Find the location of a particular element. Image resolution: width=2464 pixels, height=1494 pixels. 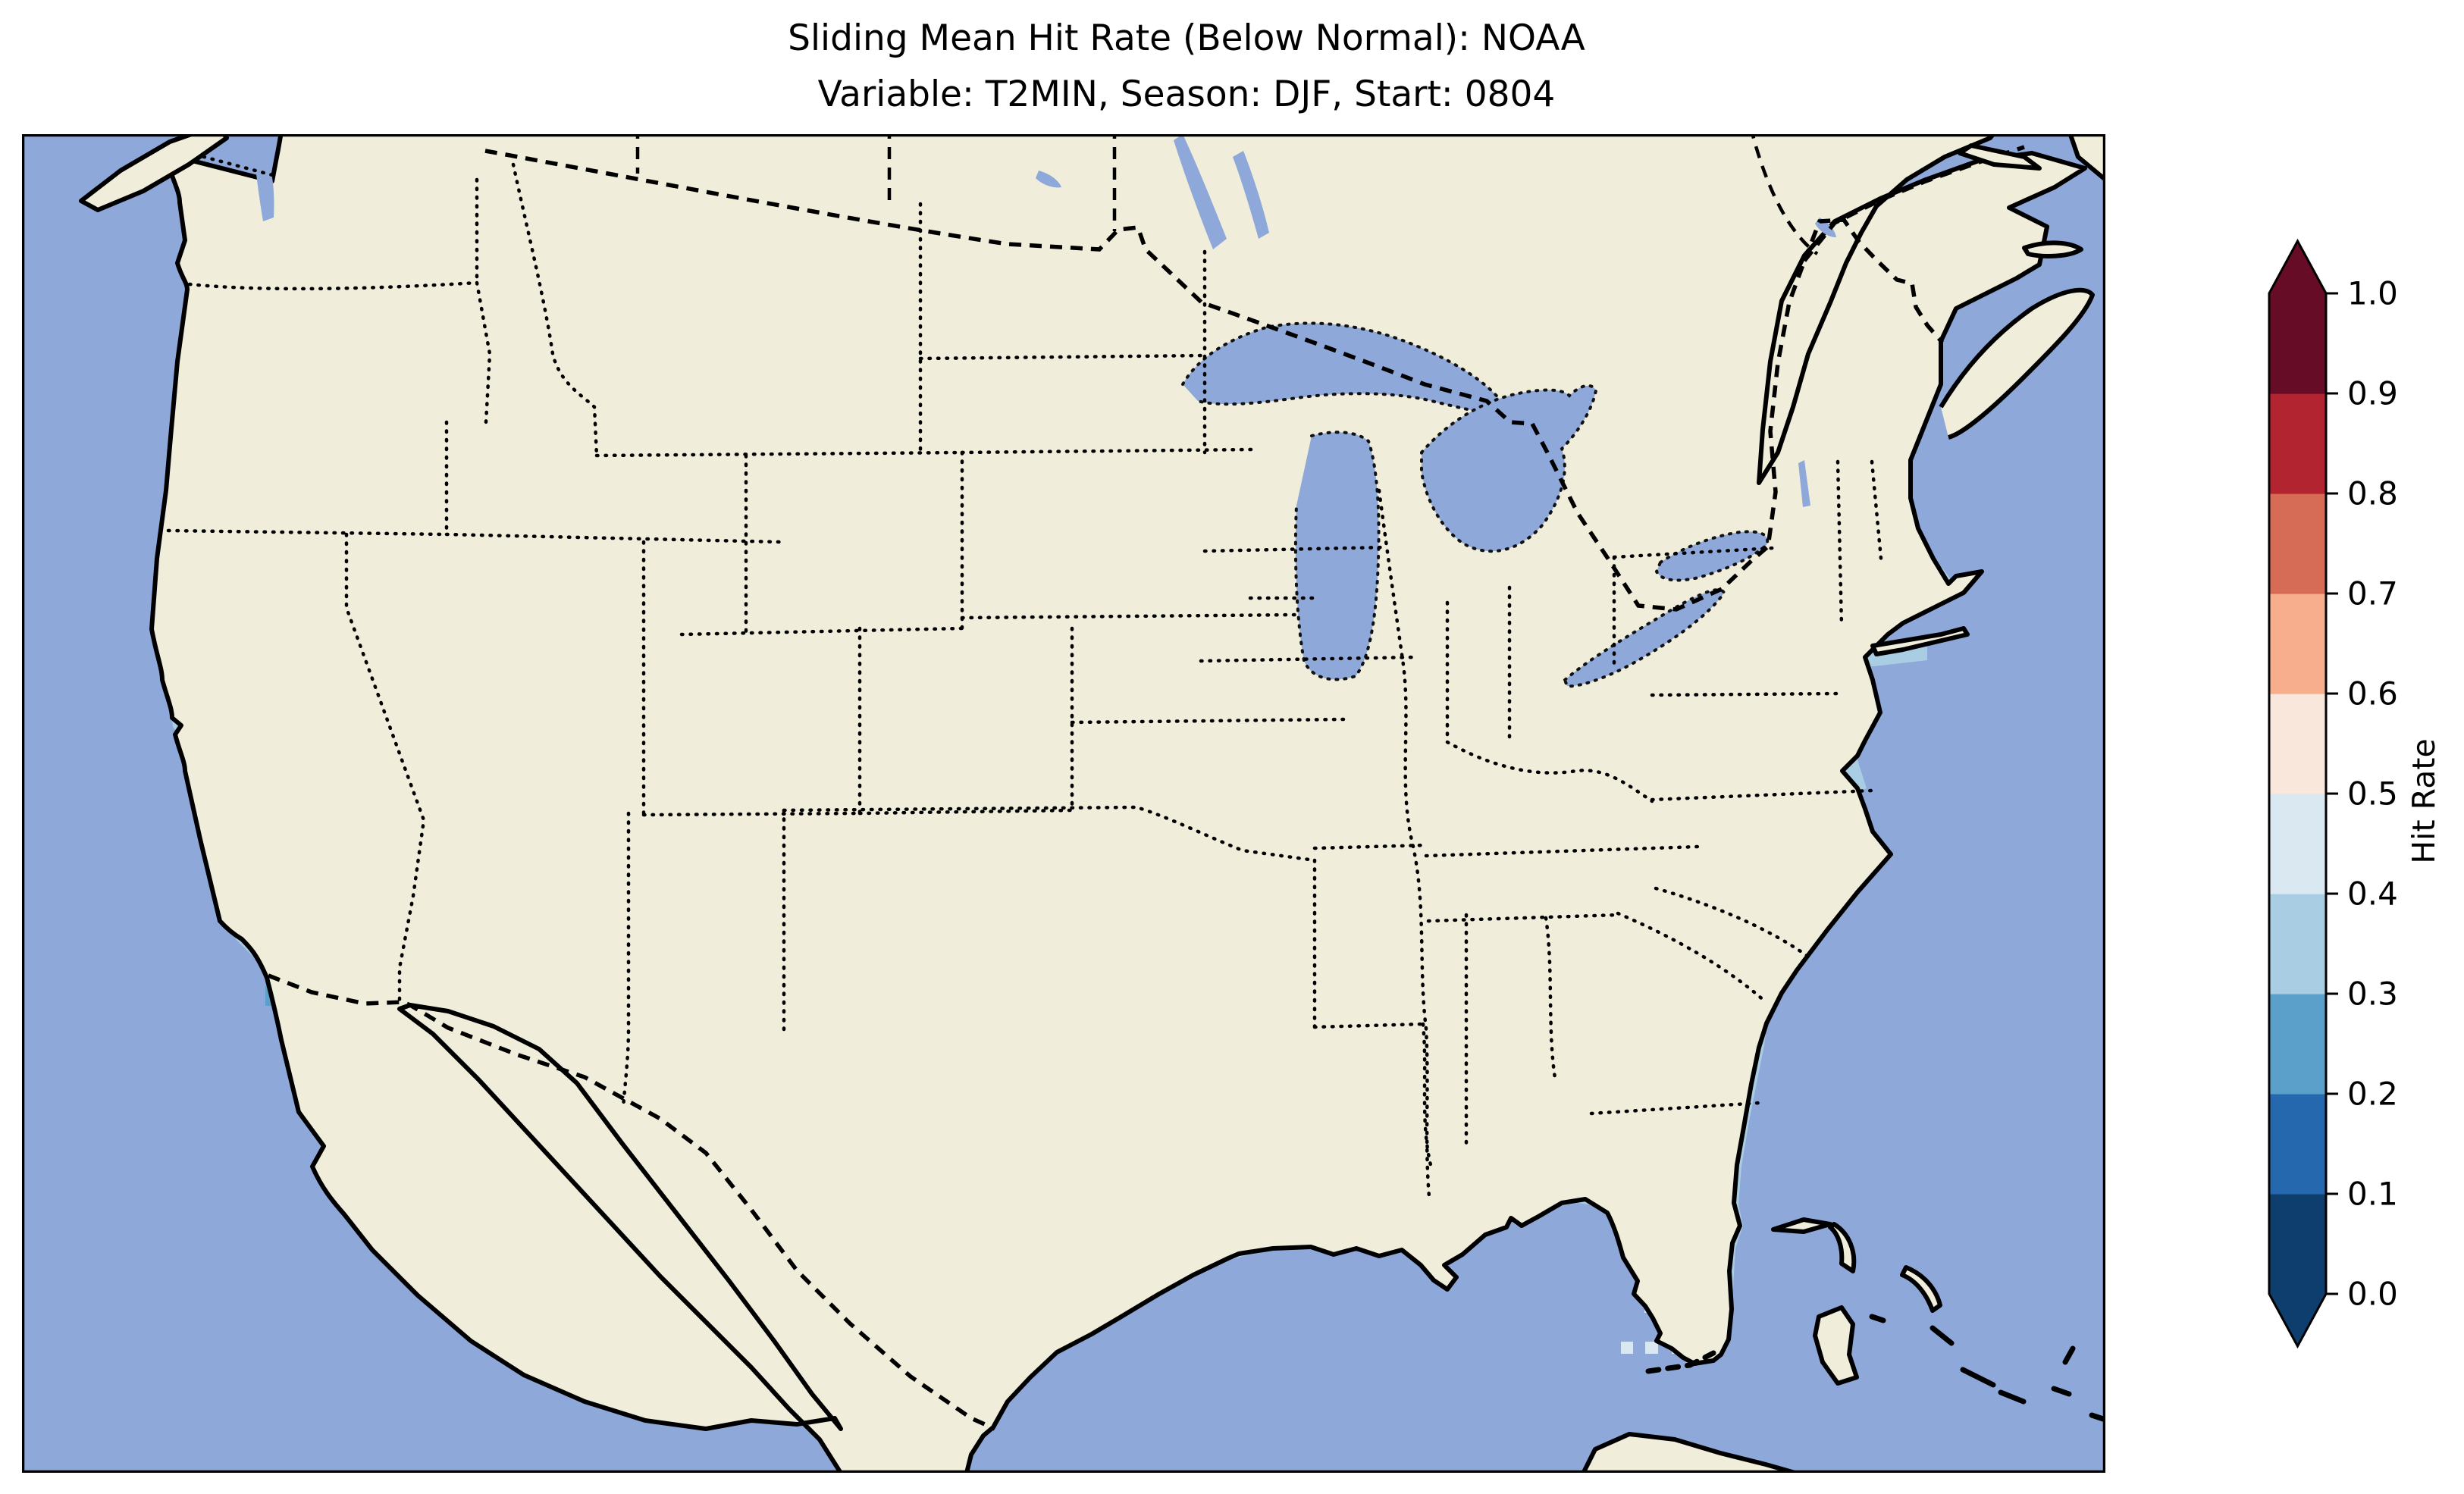

colorbar-bin-0.0-0.1 is located at coordinates (2297, 1244).